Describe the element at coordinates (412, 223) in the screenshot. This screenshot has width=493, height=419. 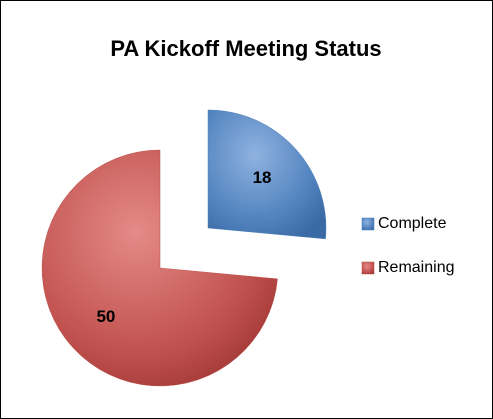
I see `legend-label: Complete` at that location.